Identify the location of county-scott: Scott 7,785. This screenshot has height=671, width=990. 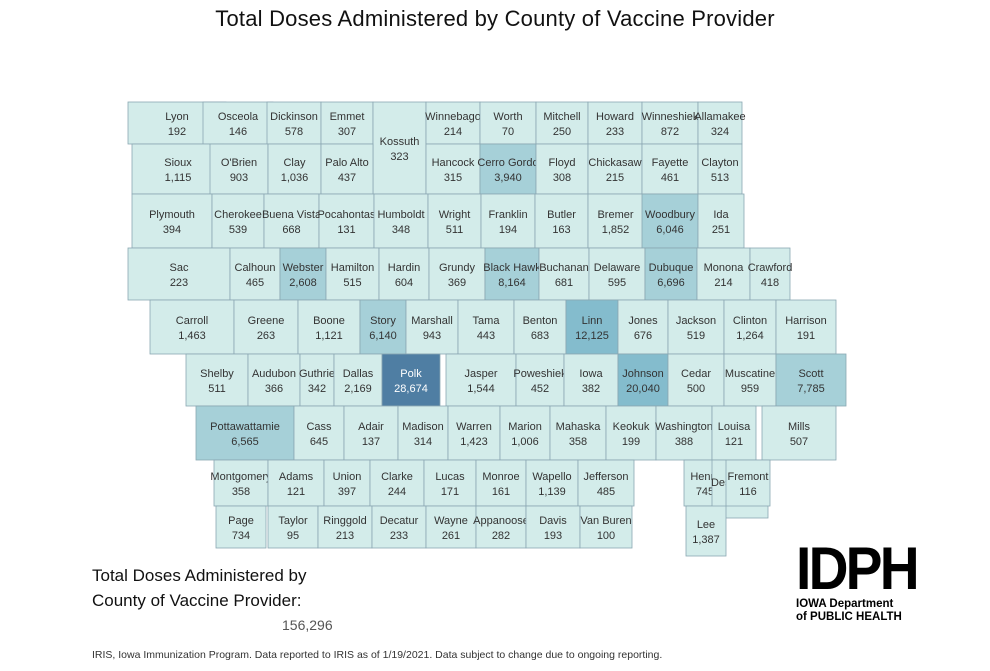
(811, 380).